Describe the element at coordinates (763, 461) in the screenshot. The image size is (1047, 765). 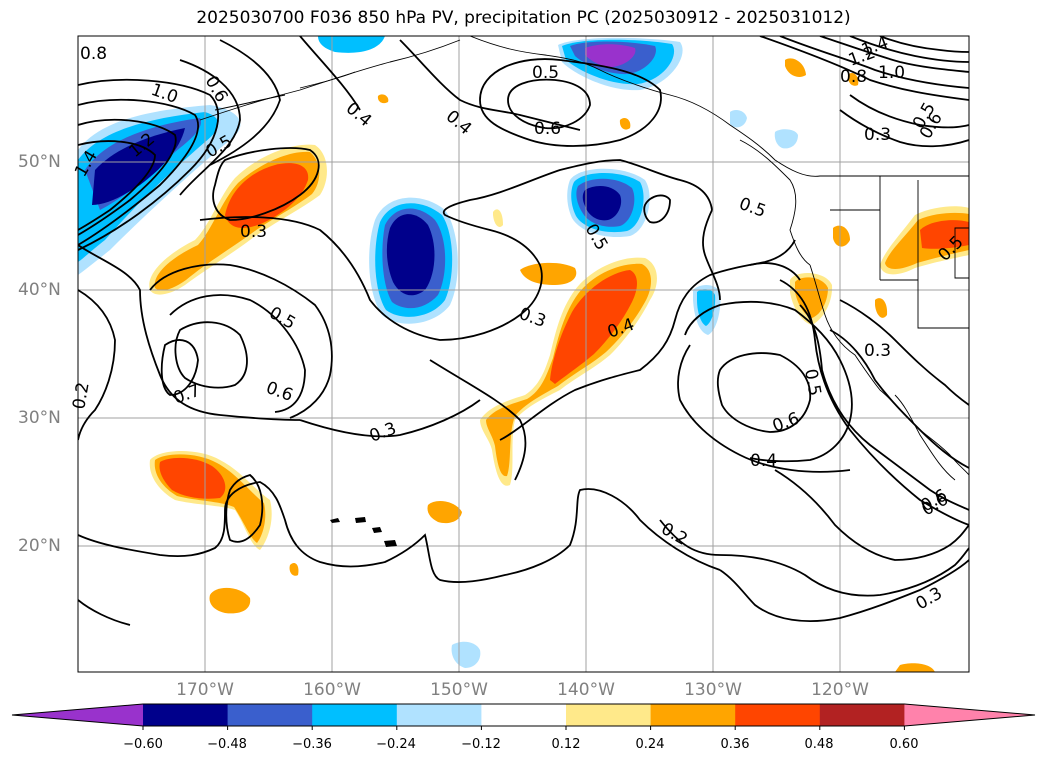
I see `contour-label: 0.4` at that location.